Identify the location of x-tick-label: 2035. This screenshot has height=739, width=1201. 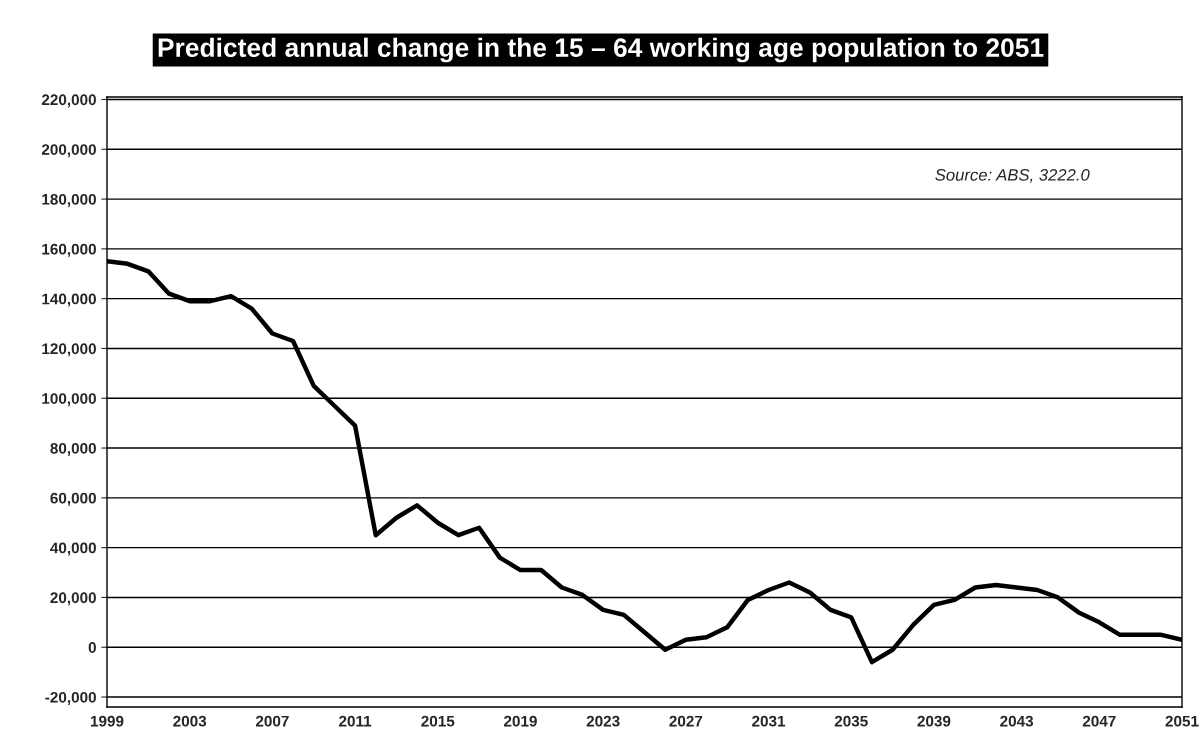
(851, 721).